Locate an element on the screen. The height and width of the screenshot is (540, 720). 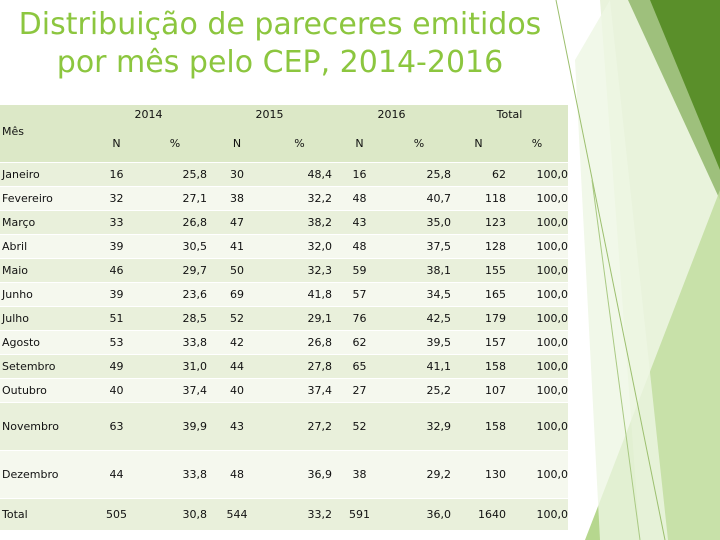
cell-n-total: 155 is located at coordinates (478, 270).